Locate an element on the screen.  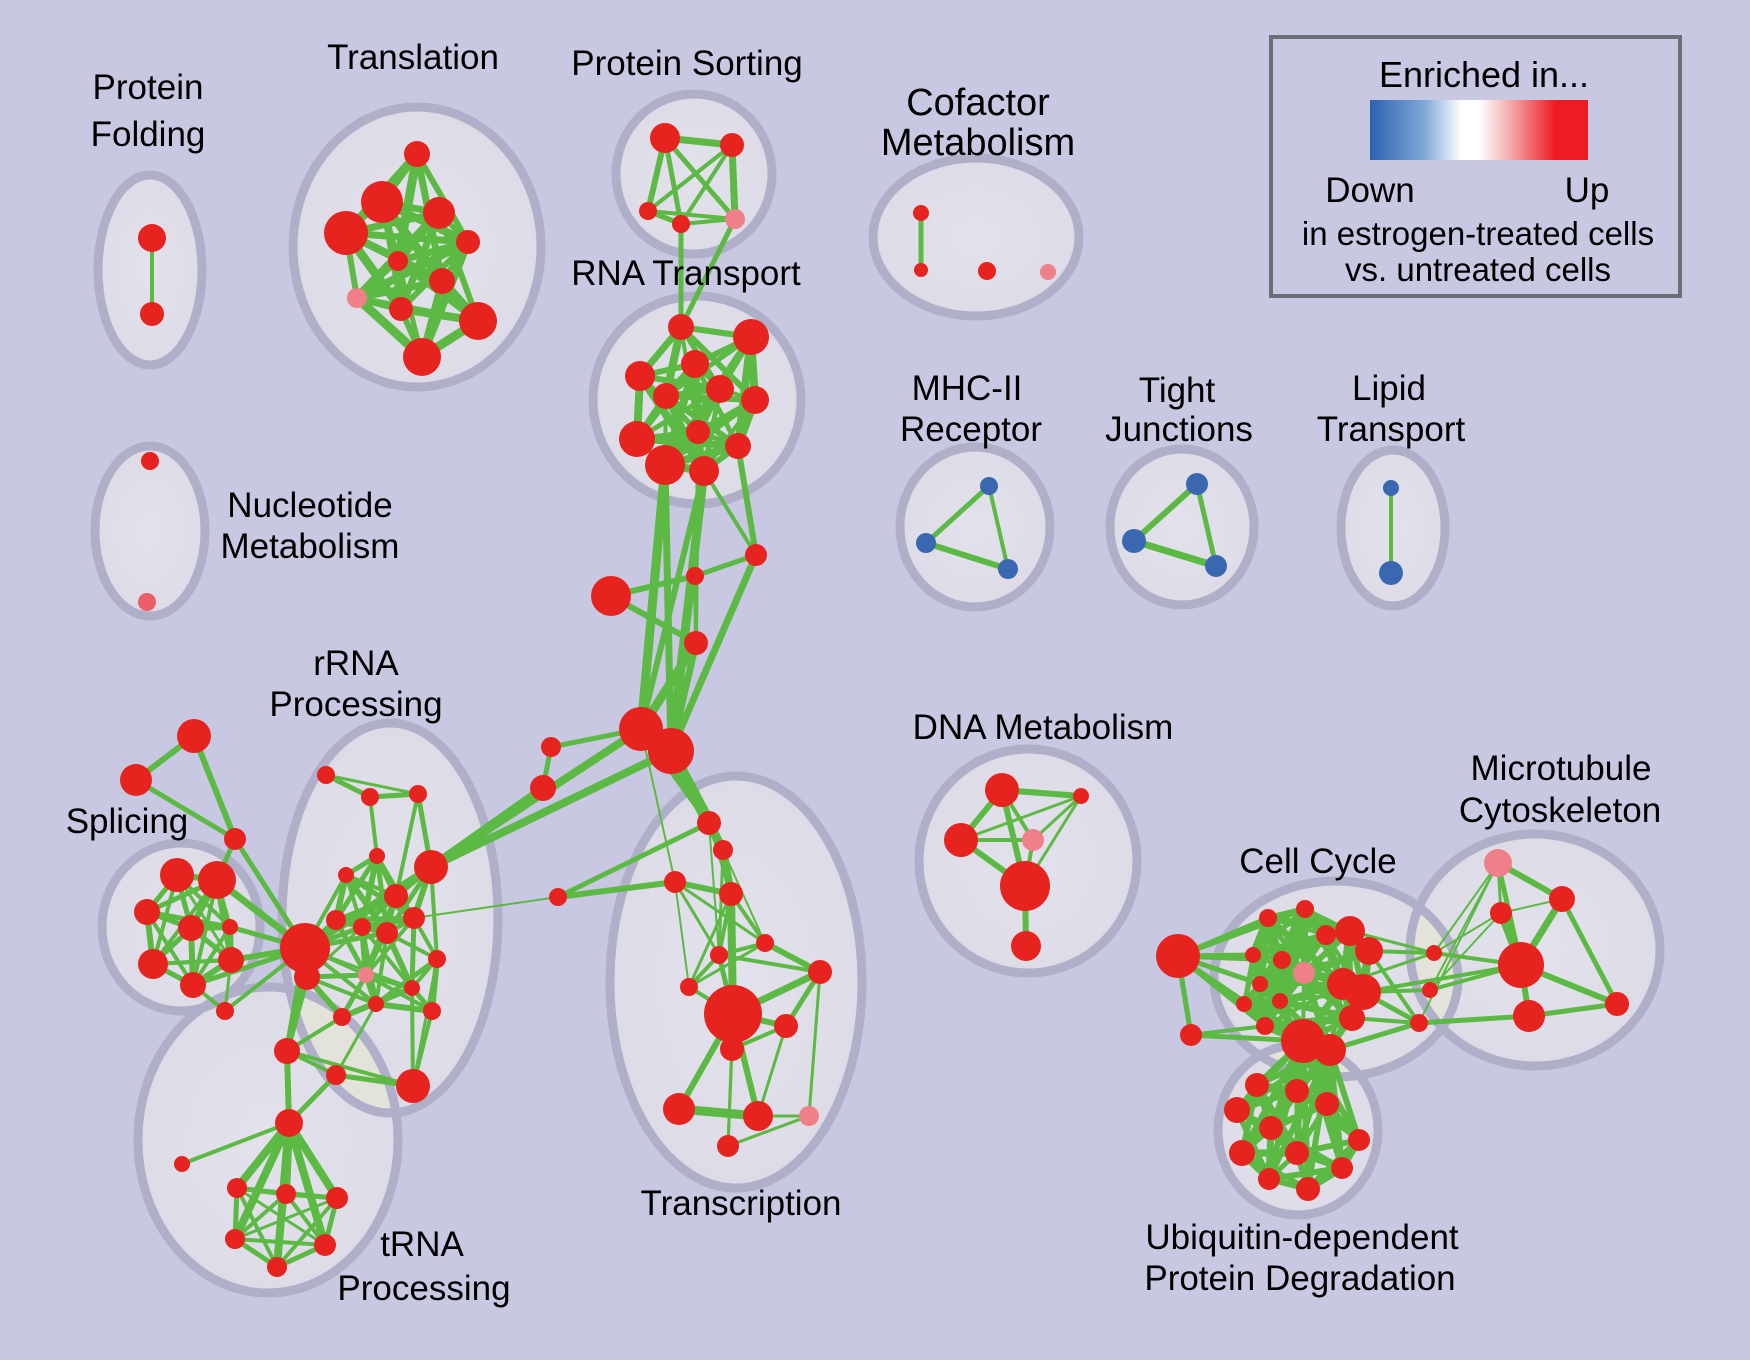
svg-text: Cell Cycle is located at coordinates (1318, 861).